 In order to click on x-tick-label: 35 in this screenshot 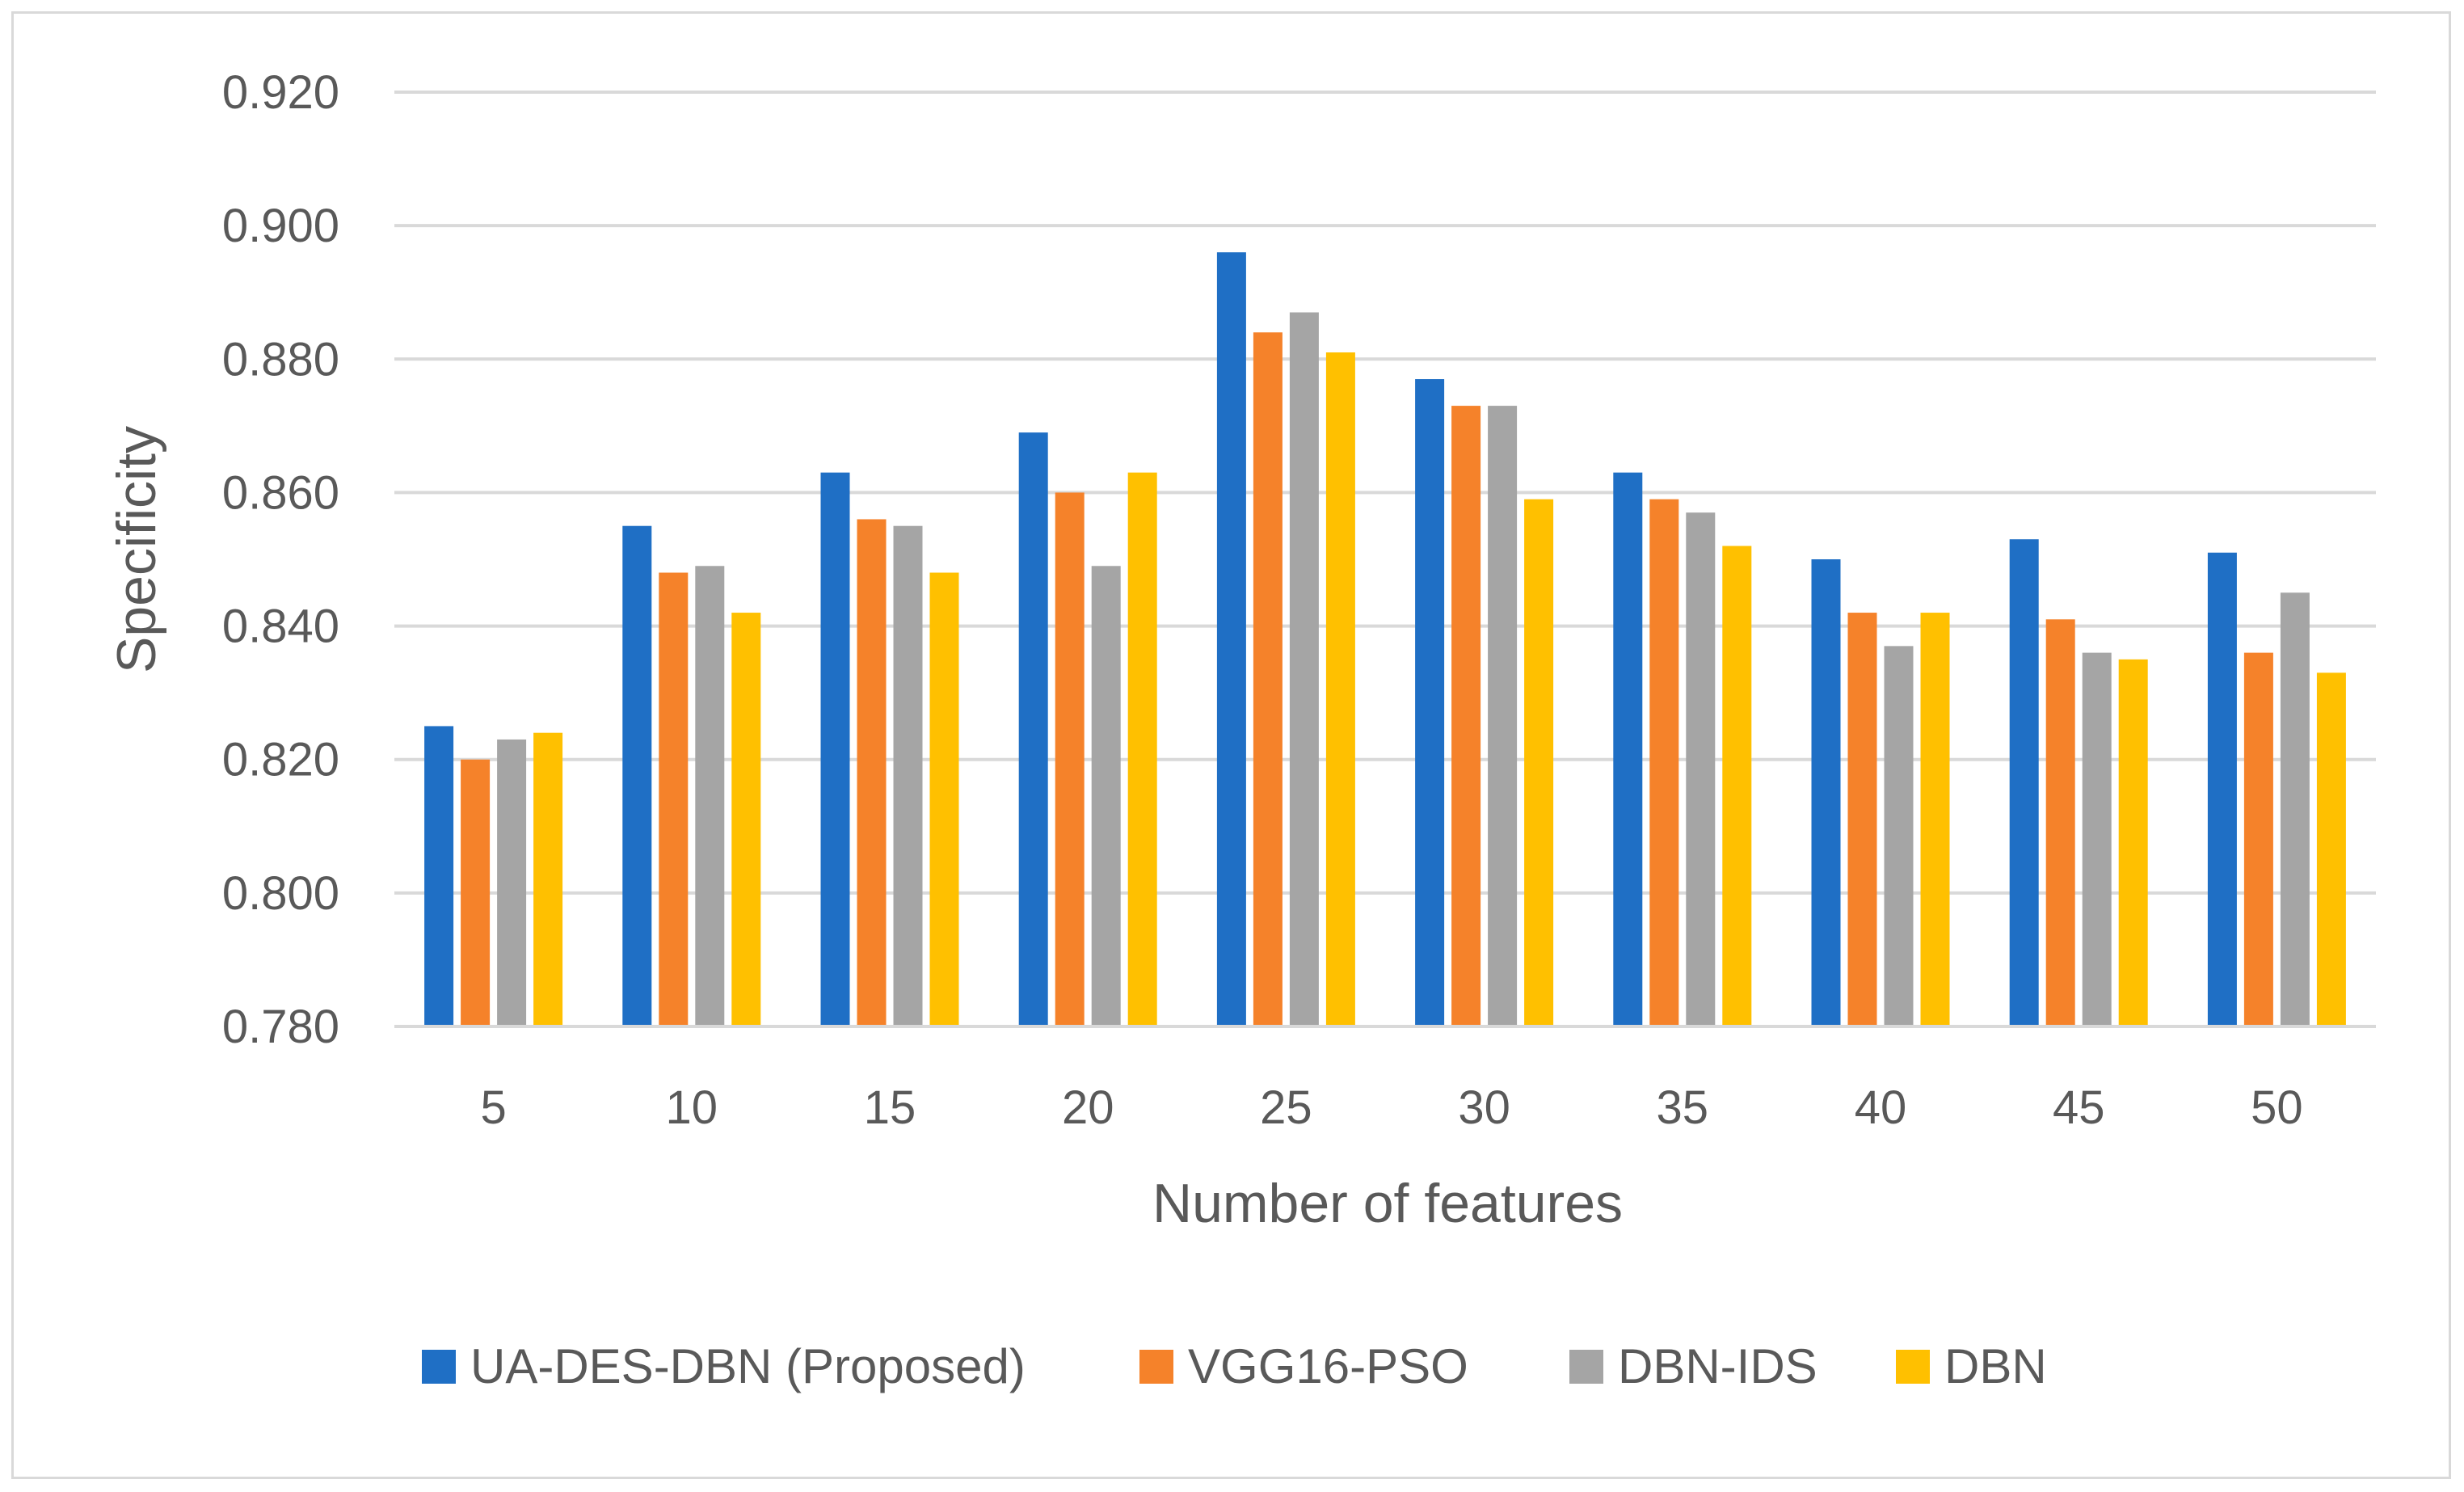, I will do `click(1683, 1107)`.